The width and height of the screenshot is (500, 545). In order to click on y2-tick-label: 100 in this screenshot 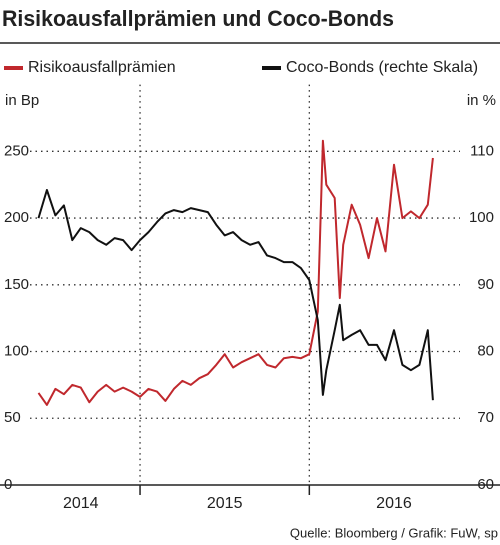, I will do `click(481, 217)`.